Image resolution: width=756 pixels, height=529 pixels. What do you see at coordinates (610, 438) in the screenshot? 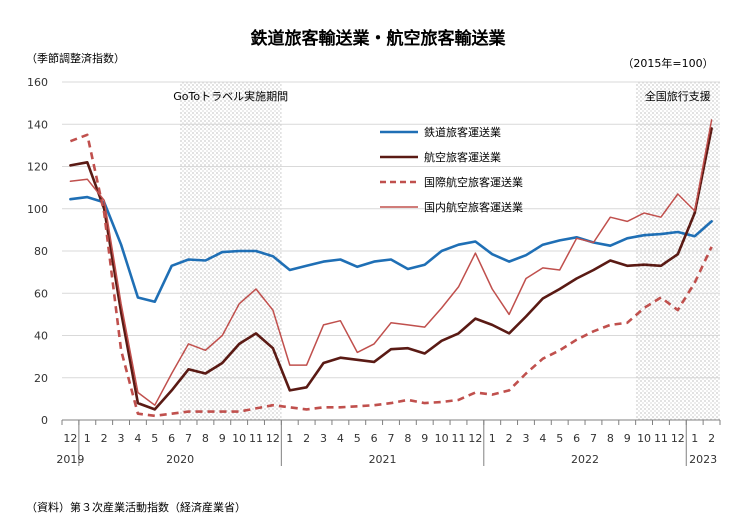
I see `x-tick-label-32: 8` at bounding box center [610, 438].